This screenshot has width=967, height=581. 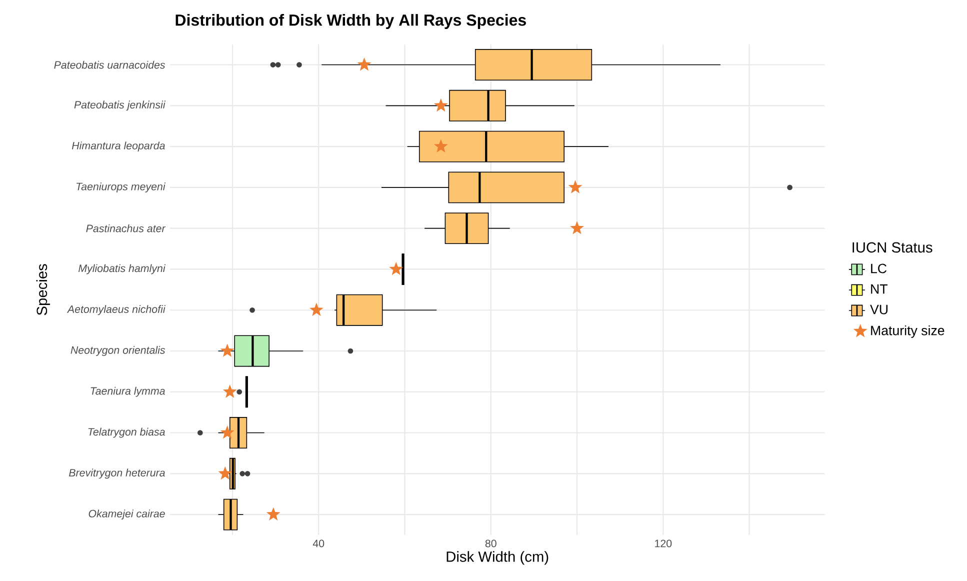 What do you see at coordinates (497, 558) in the screenshot?
I see `x-axis-title: Disk Width (cm)` at bounding box center [497, 558].